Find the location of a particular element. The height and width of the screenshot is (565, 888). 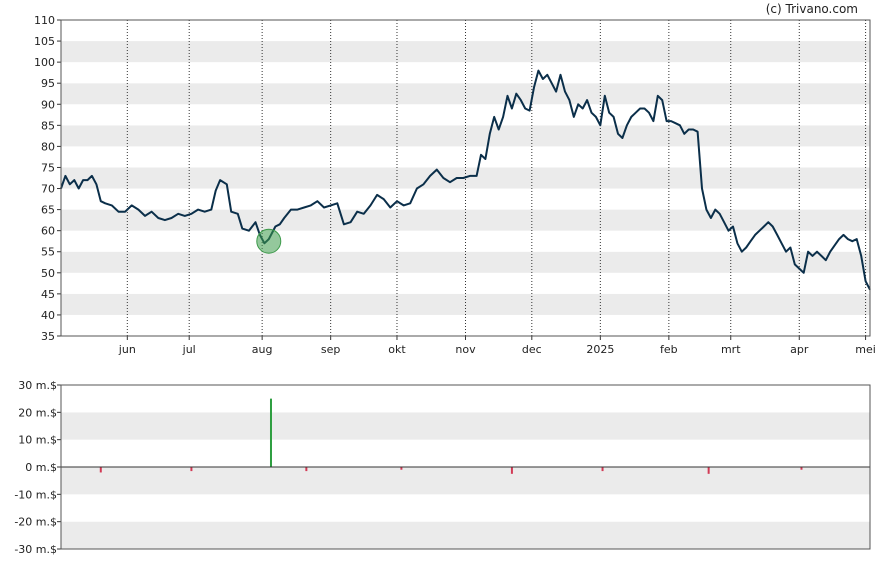

x-tick-label: aug is located at coordinates (262, 349).